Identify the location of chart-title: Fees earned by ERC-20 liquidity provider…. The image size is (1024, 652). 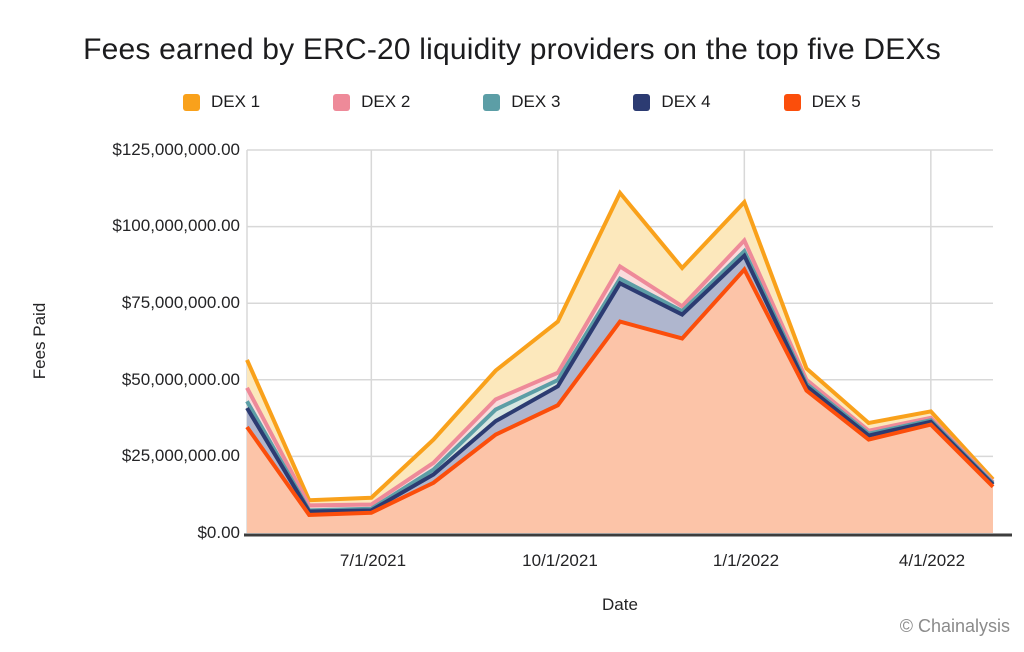
(512, 49).